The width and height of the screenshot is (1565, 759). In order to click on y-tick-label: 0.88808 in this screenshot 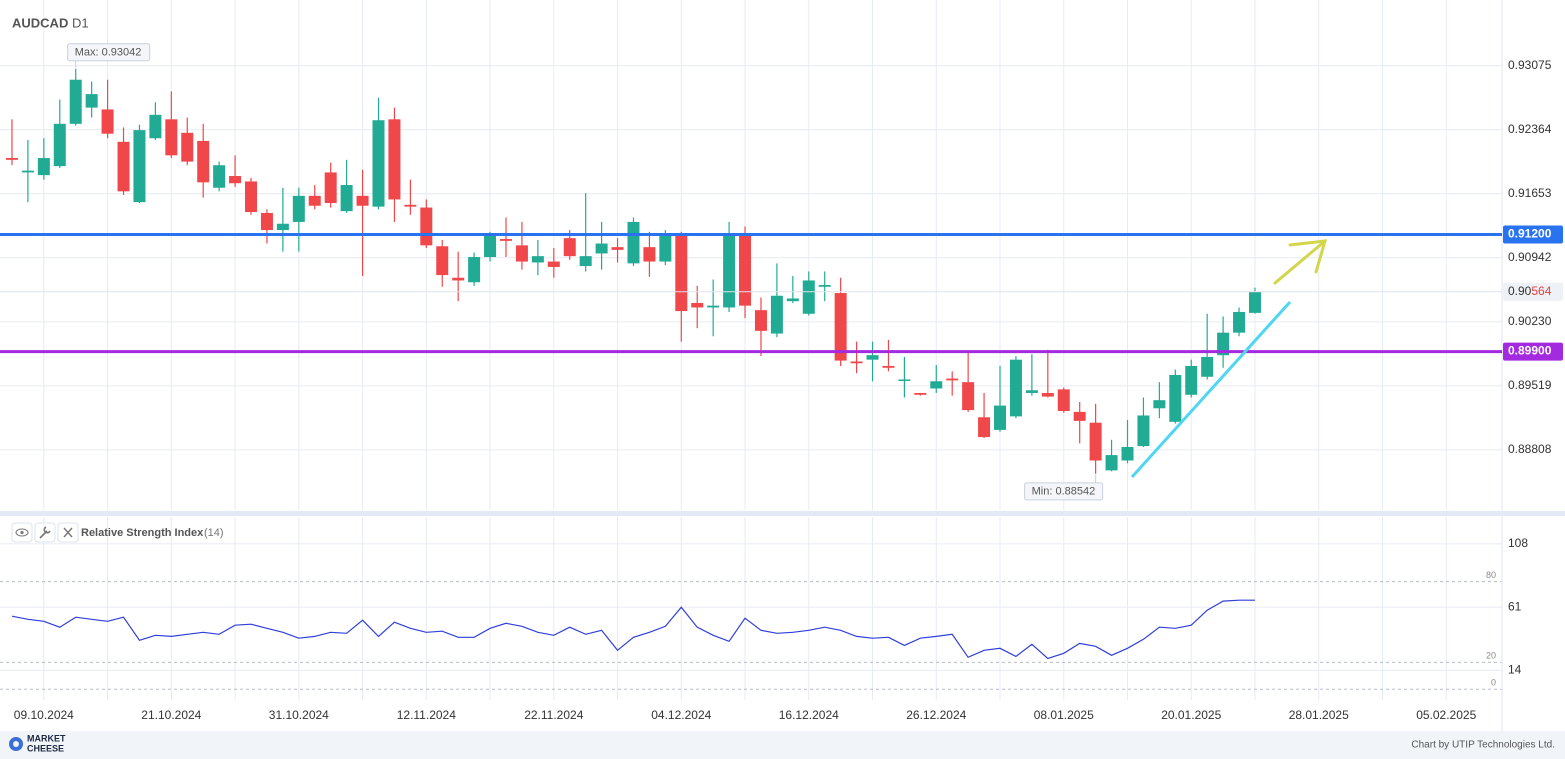, I will do `click(1530, 449)`.